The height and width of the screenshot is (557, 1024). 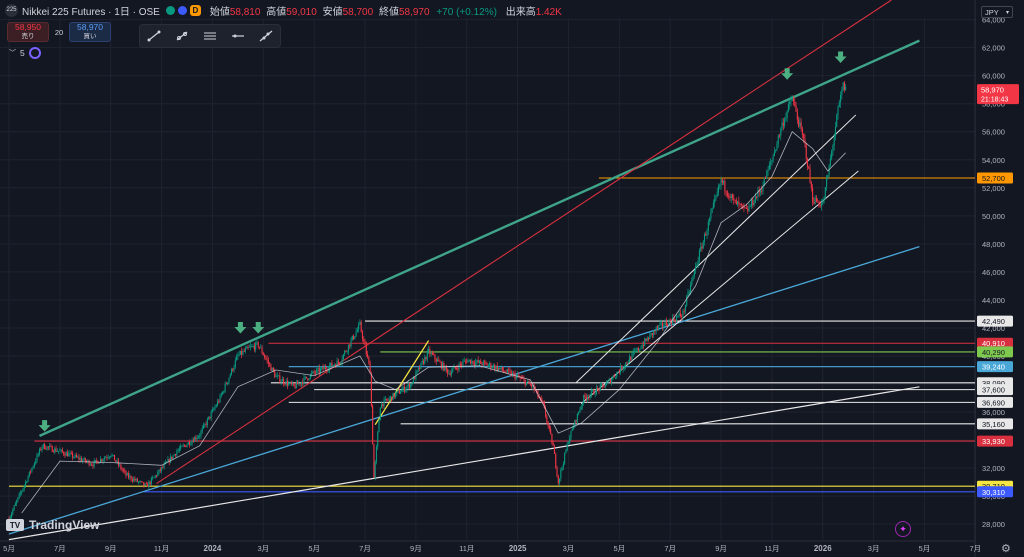 What do you see at coordinates (993, 367) in the screenshot?
I see `price-level-tag-label: 39,240` at bounding box center [993, 367].